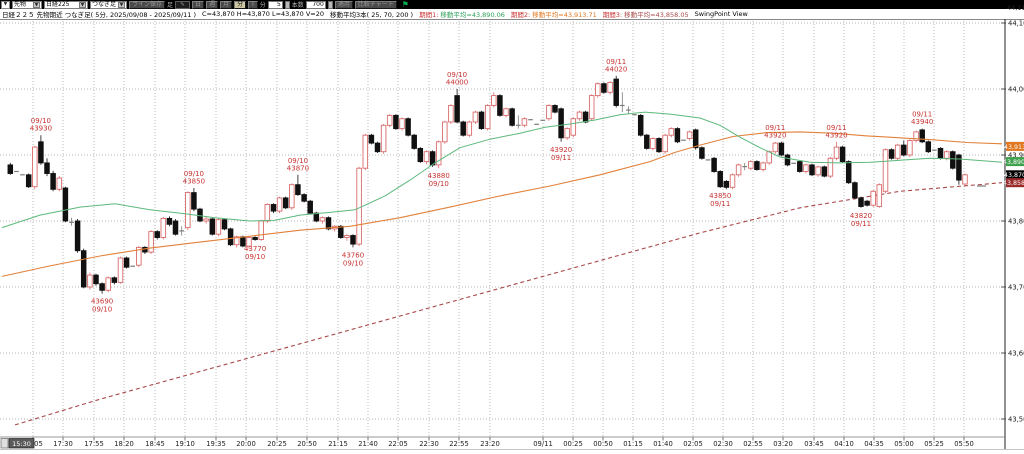 Image resolution: width=1024 pixels, height=454 pixels. I want to click on apply-button: 適用, so click(343, 4).